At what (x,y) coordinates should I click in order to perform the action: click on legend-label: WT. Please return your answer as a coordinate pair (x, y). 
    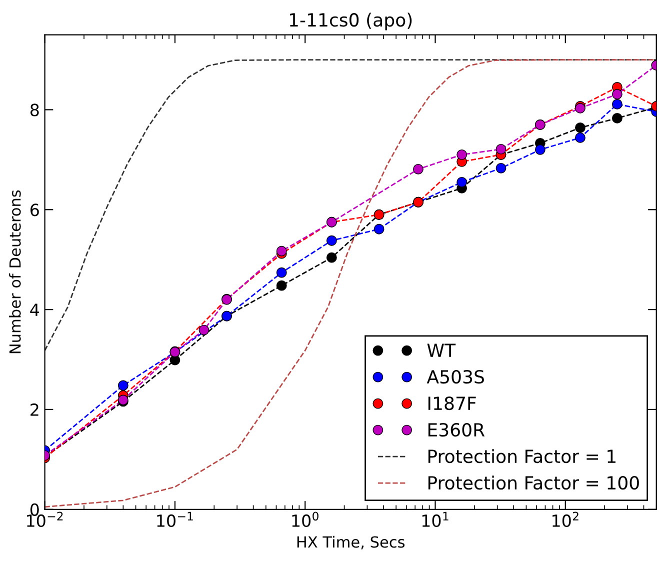
    Looking at the image, I should click on (441, 350).